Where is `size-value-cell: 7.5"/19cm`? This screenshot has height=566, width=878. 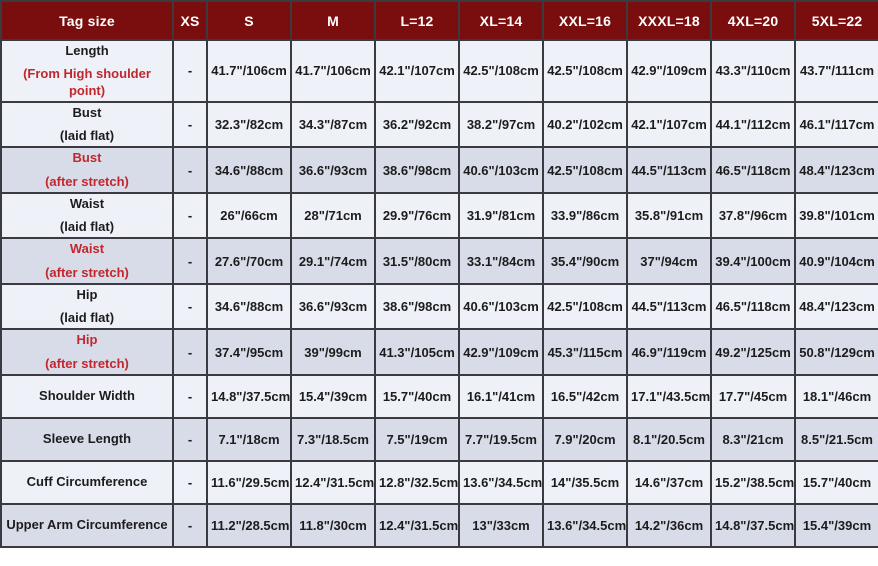 size-value-cell: 7.5"/19cm is located at coordinates (417, 439).